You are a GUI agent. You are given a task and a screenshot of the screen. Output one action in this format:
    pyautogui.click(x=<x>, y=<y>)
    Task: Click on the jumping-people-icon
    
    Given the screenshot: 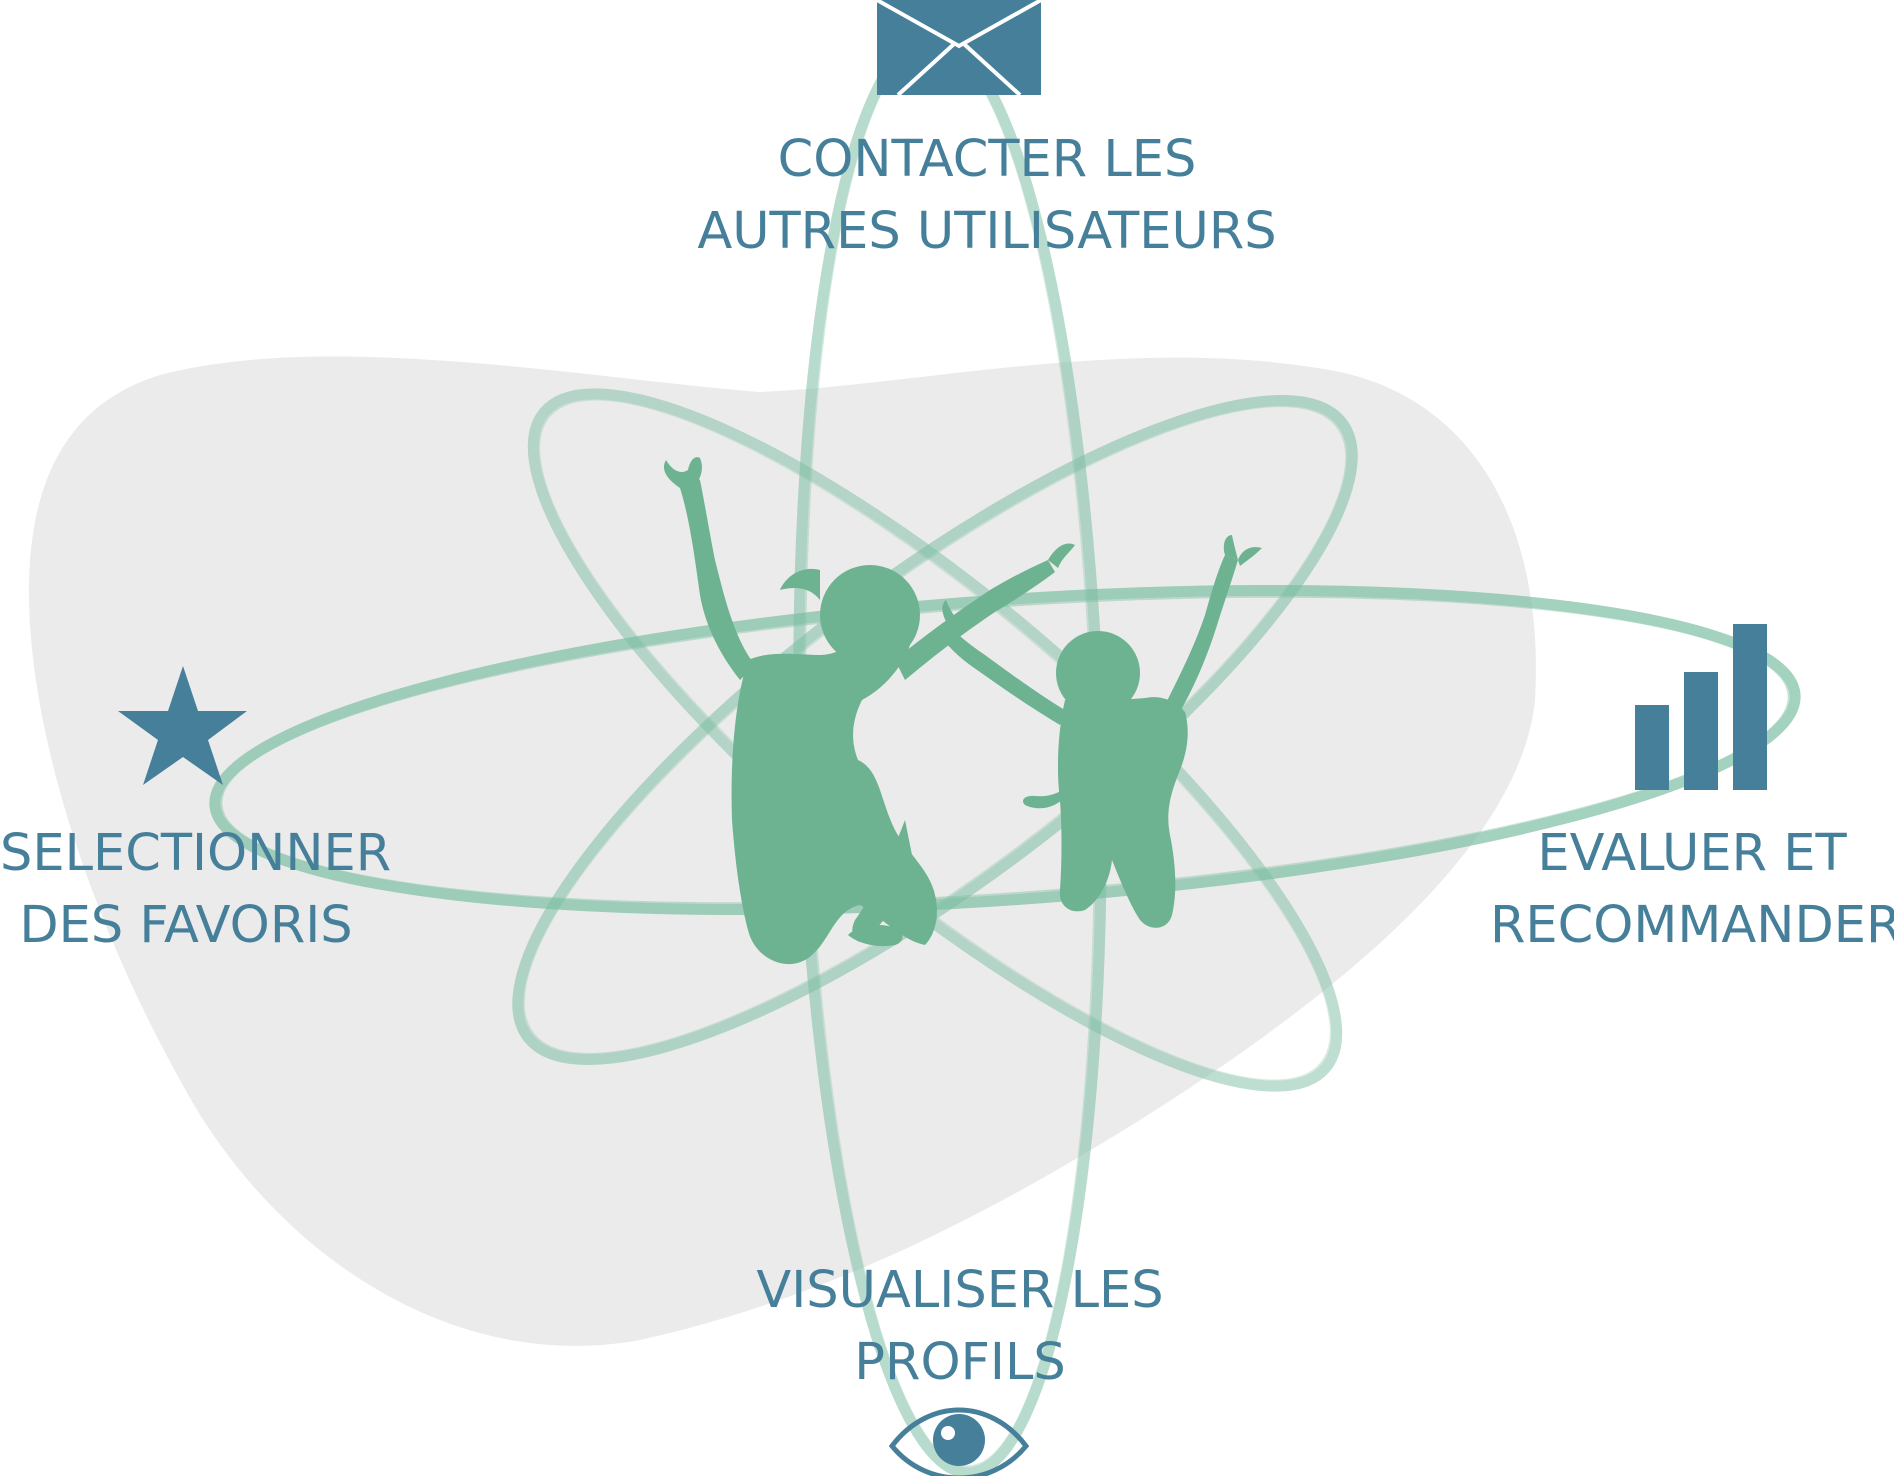 What is the action you would take?
    pyautogui.click(x=962, y=711)
    